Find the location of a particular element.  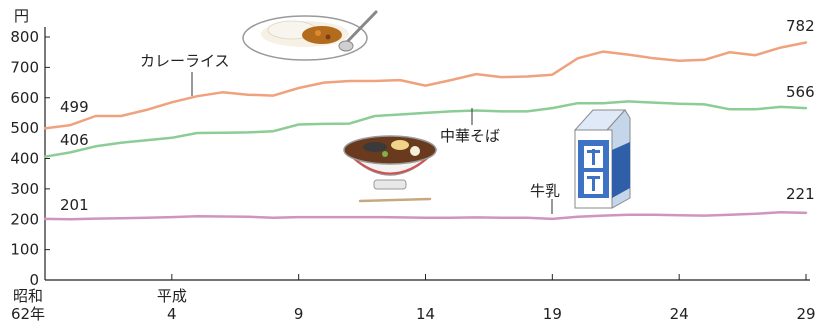

x-tick-label: 29 is located at coordinates (805, 314).